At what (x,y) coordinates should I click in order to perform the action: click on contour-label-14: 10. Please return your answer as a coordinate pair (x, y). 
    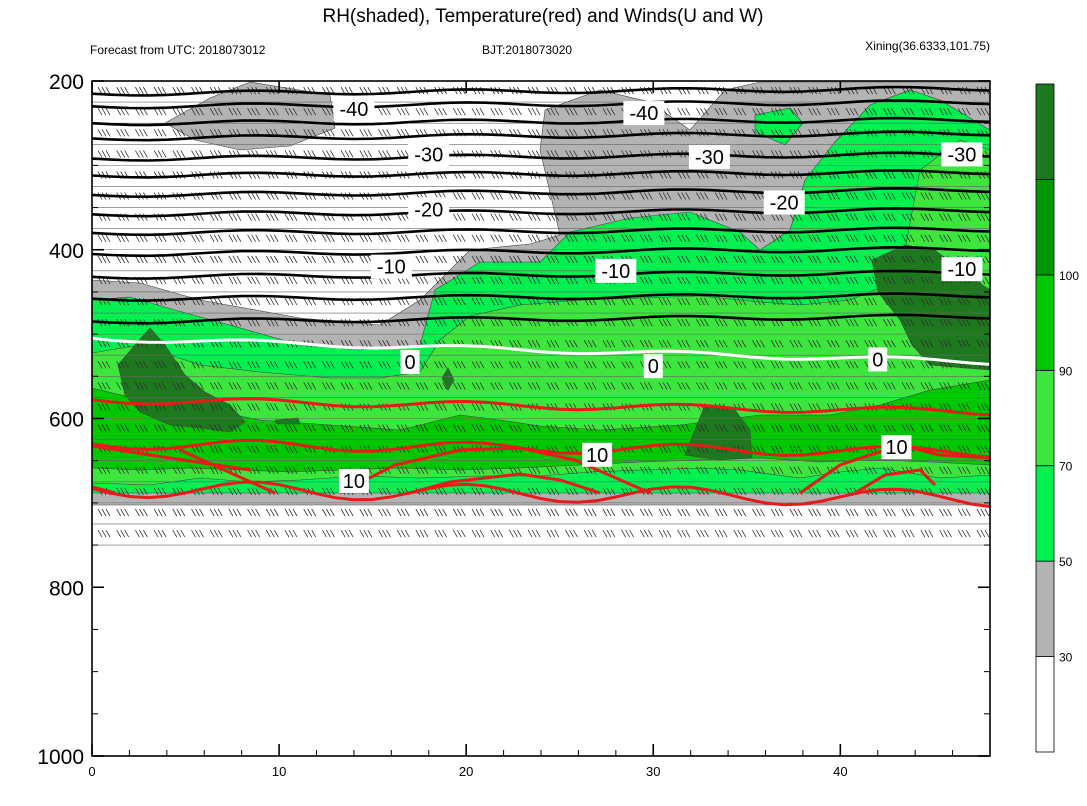
    Looking at the image, I should click on (597, 454).